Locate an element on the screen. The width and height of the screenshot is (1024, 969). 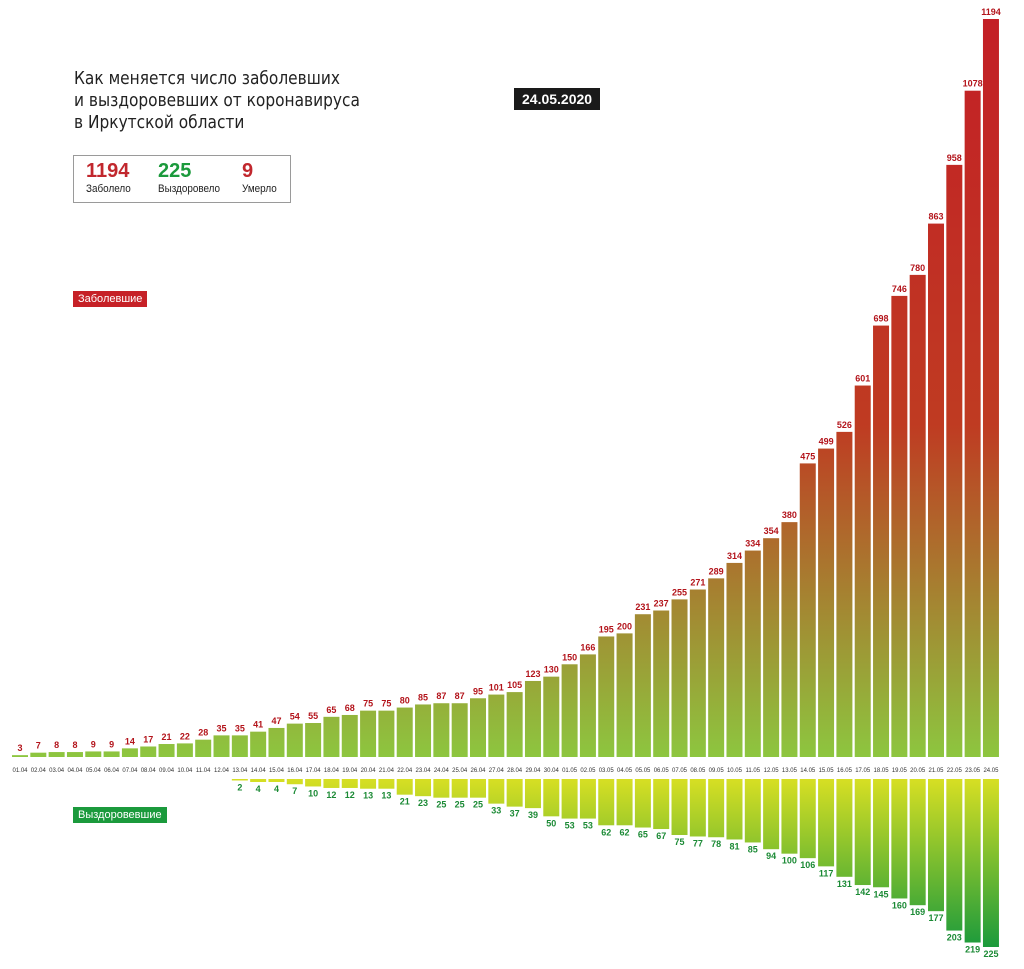
tick-label-19.05: 19.05 is located at coordinates (900, 771).